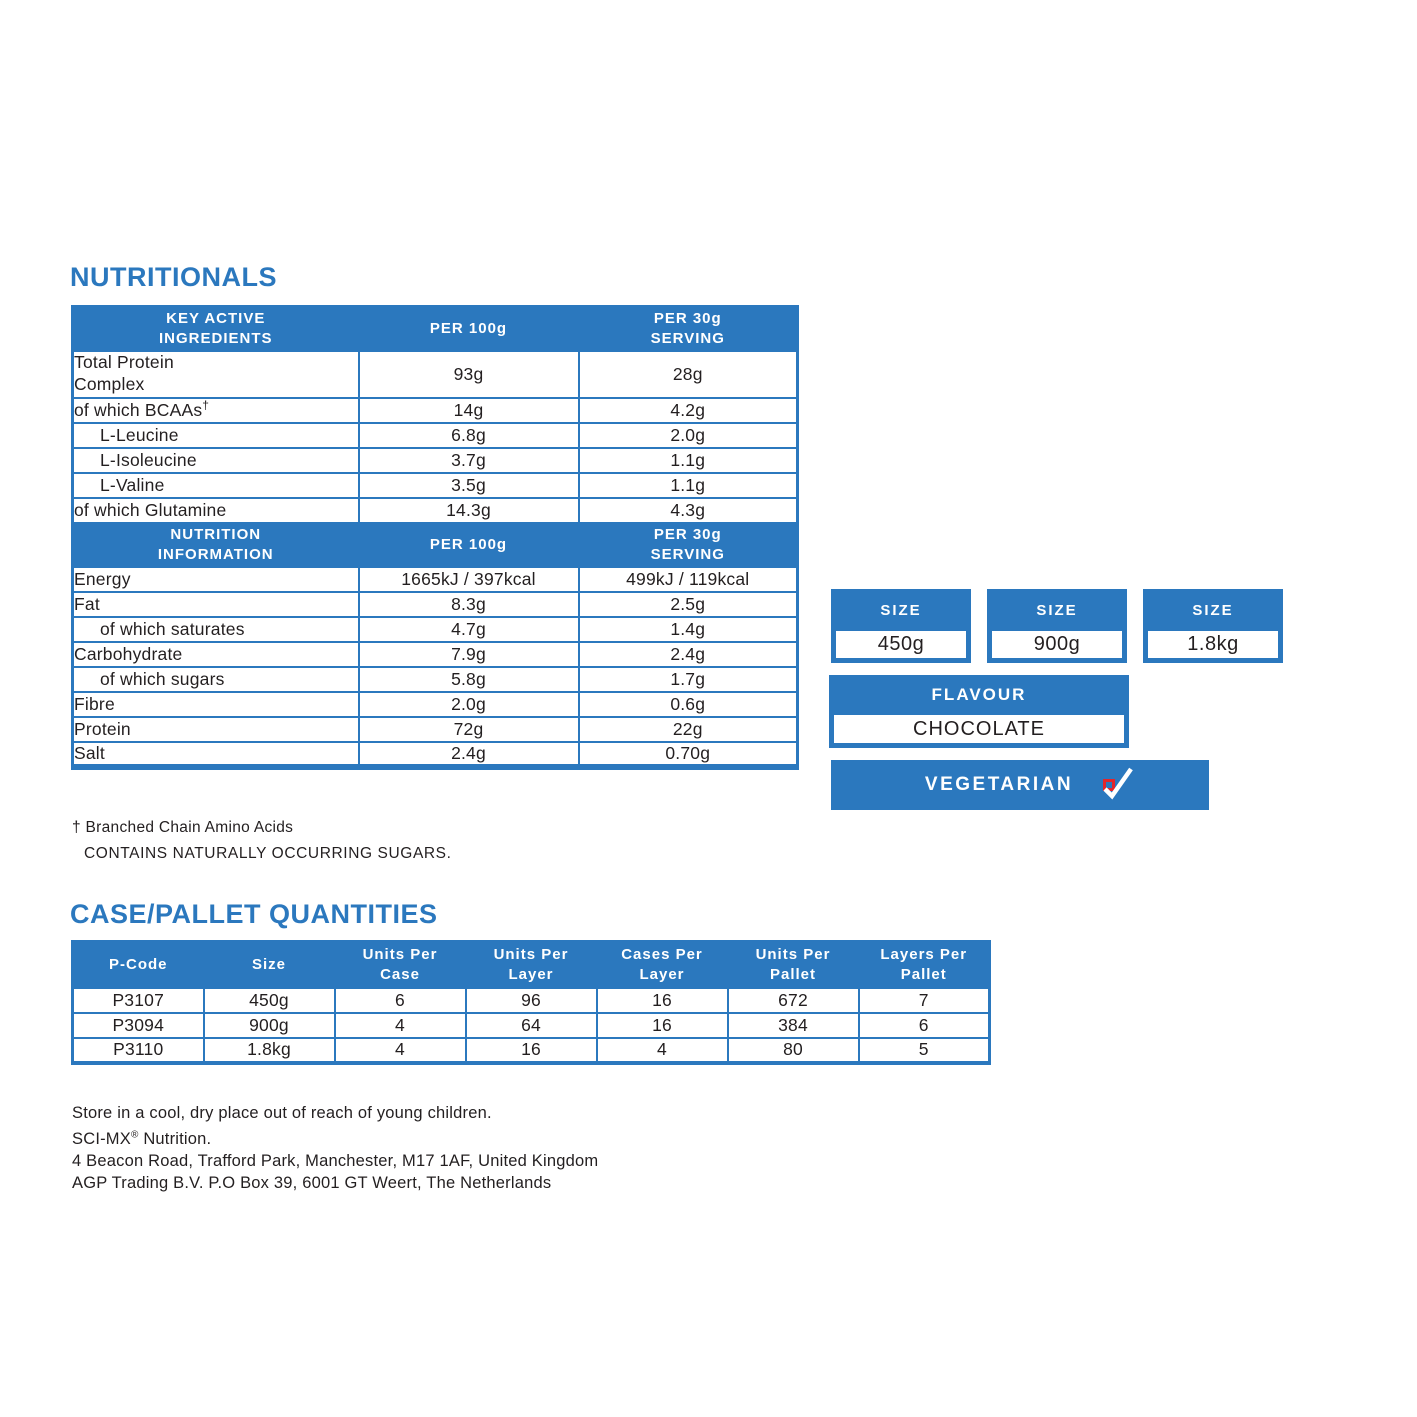 This screenshot has width=1417, height=1417. I want to click on row-label: Carbohydrate, so click(215, 654).